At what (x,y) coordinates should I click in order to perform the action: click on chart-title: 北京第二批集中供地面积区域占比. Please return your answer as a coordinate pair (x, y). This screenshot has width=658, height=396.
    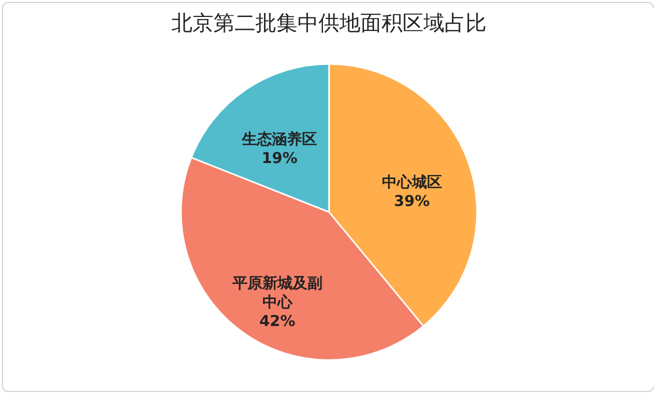
    Looking at the image, I should click on (329, 23).